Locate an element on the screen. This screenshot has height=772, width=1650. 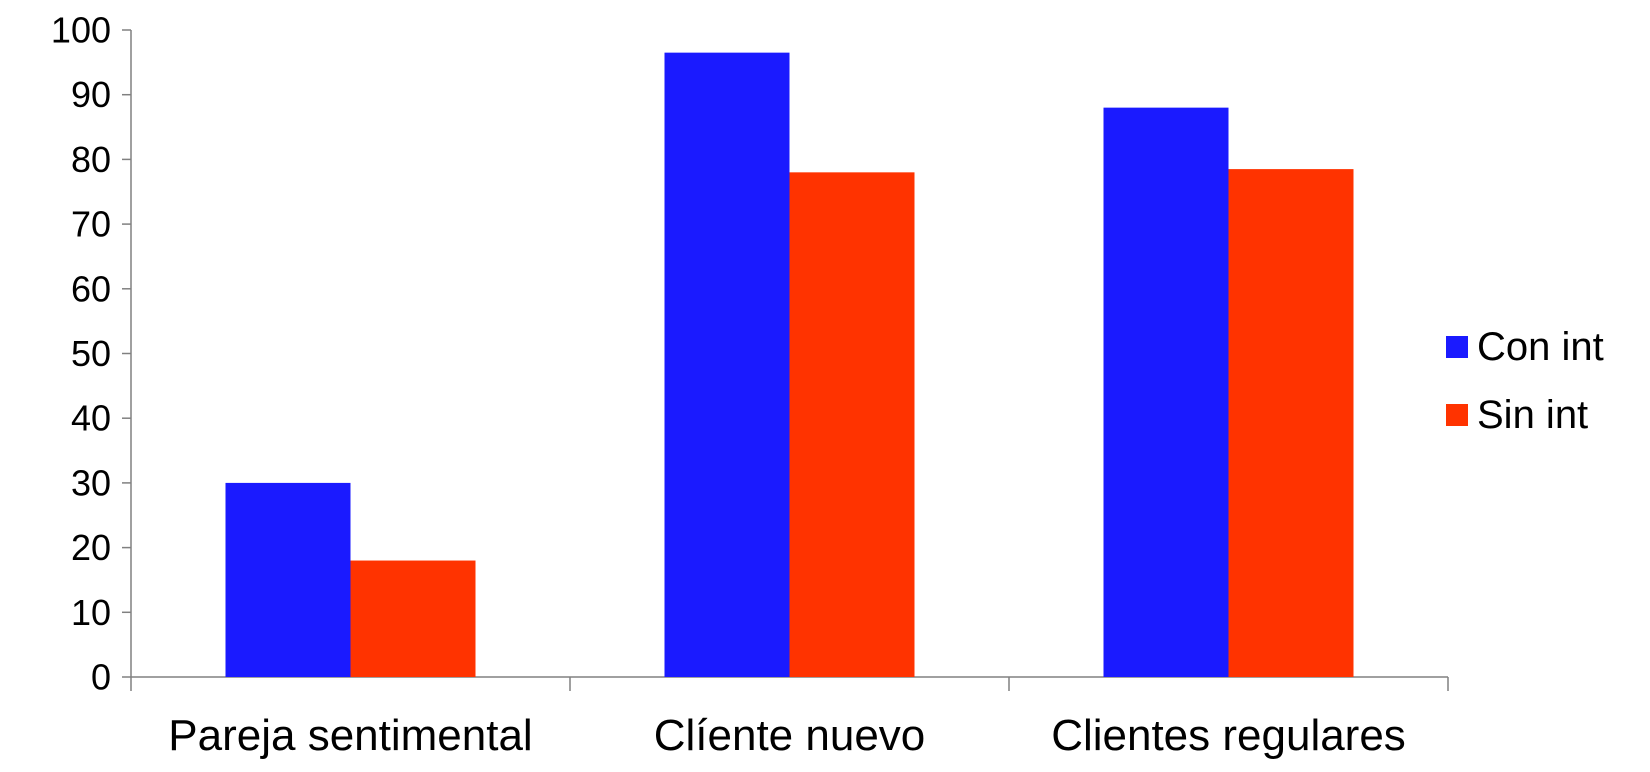
y-tick-label: 50 is located at coordinates (91, 353).